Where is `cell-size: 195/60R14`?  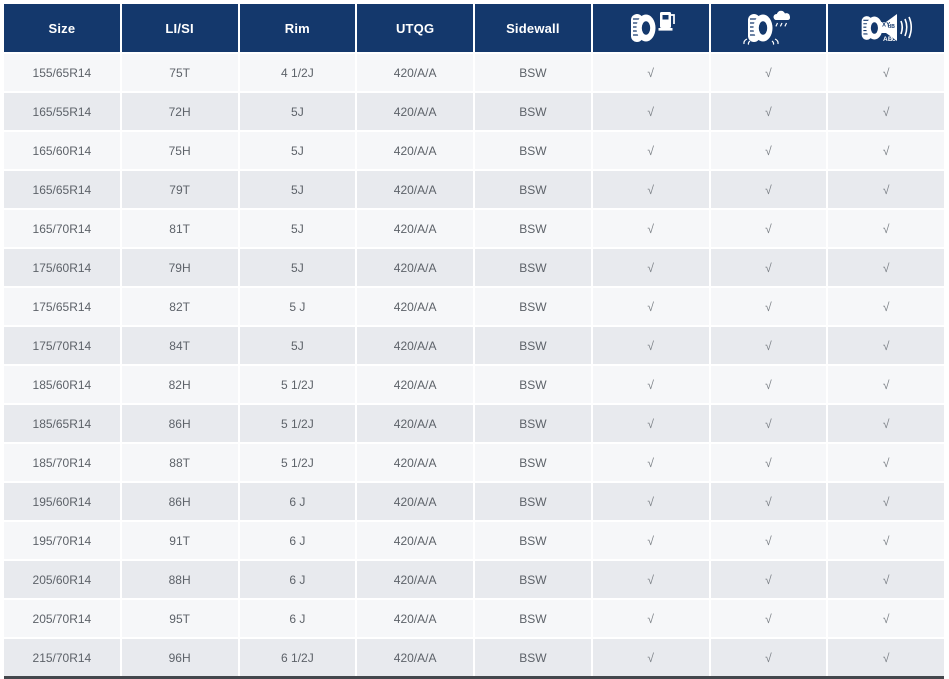
cell-size: 195/60R14 is located at coordinates (62, 501).